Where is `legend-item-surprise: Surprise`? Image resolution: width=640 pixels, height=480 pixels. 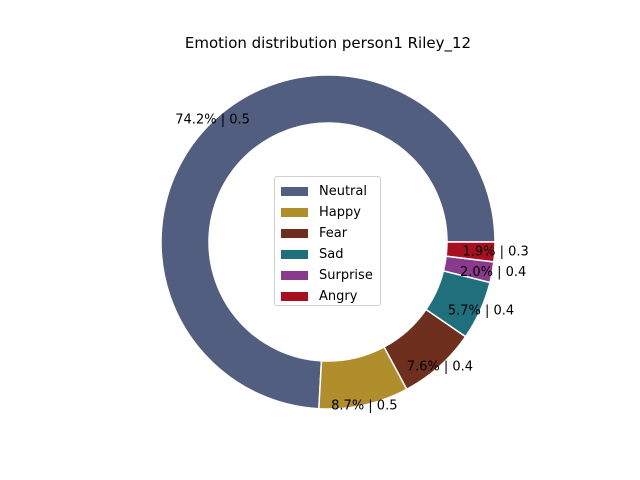
legend-item-surprise: Surprise is located at coordinates (330, 275).